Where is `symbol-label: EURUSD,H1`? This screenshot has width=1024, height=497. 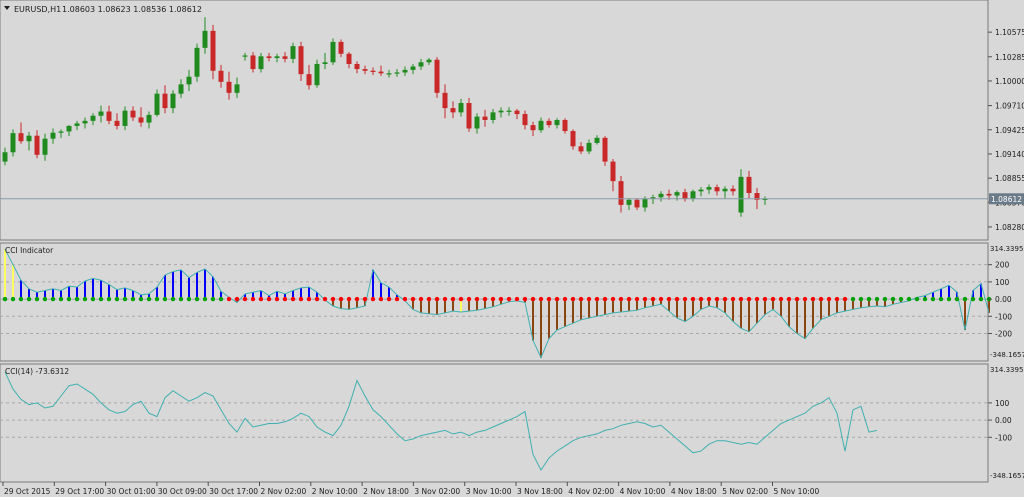 symbol-label: EURUSD,H1 is located at coordinates (37, 9).